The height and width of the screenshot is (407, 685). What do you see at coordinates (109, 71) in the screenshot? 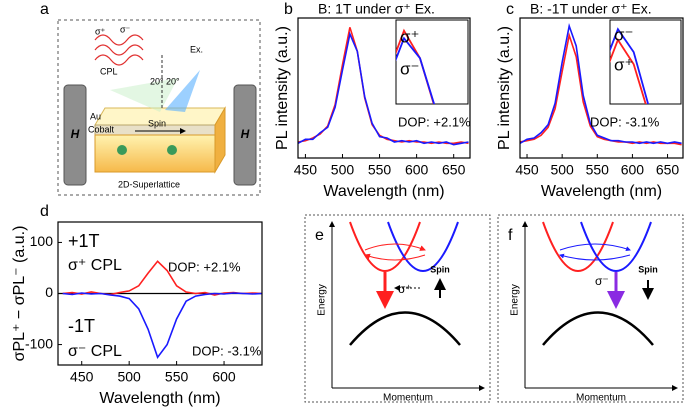
I see `cpl-label: CPL` at bounding box center [109, 71].